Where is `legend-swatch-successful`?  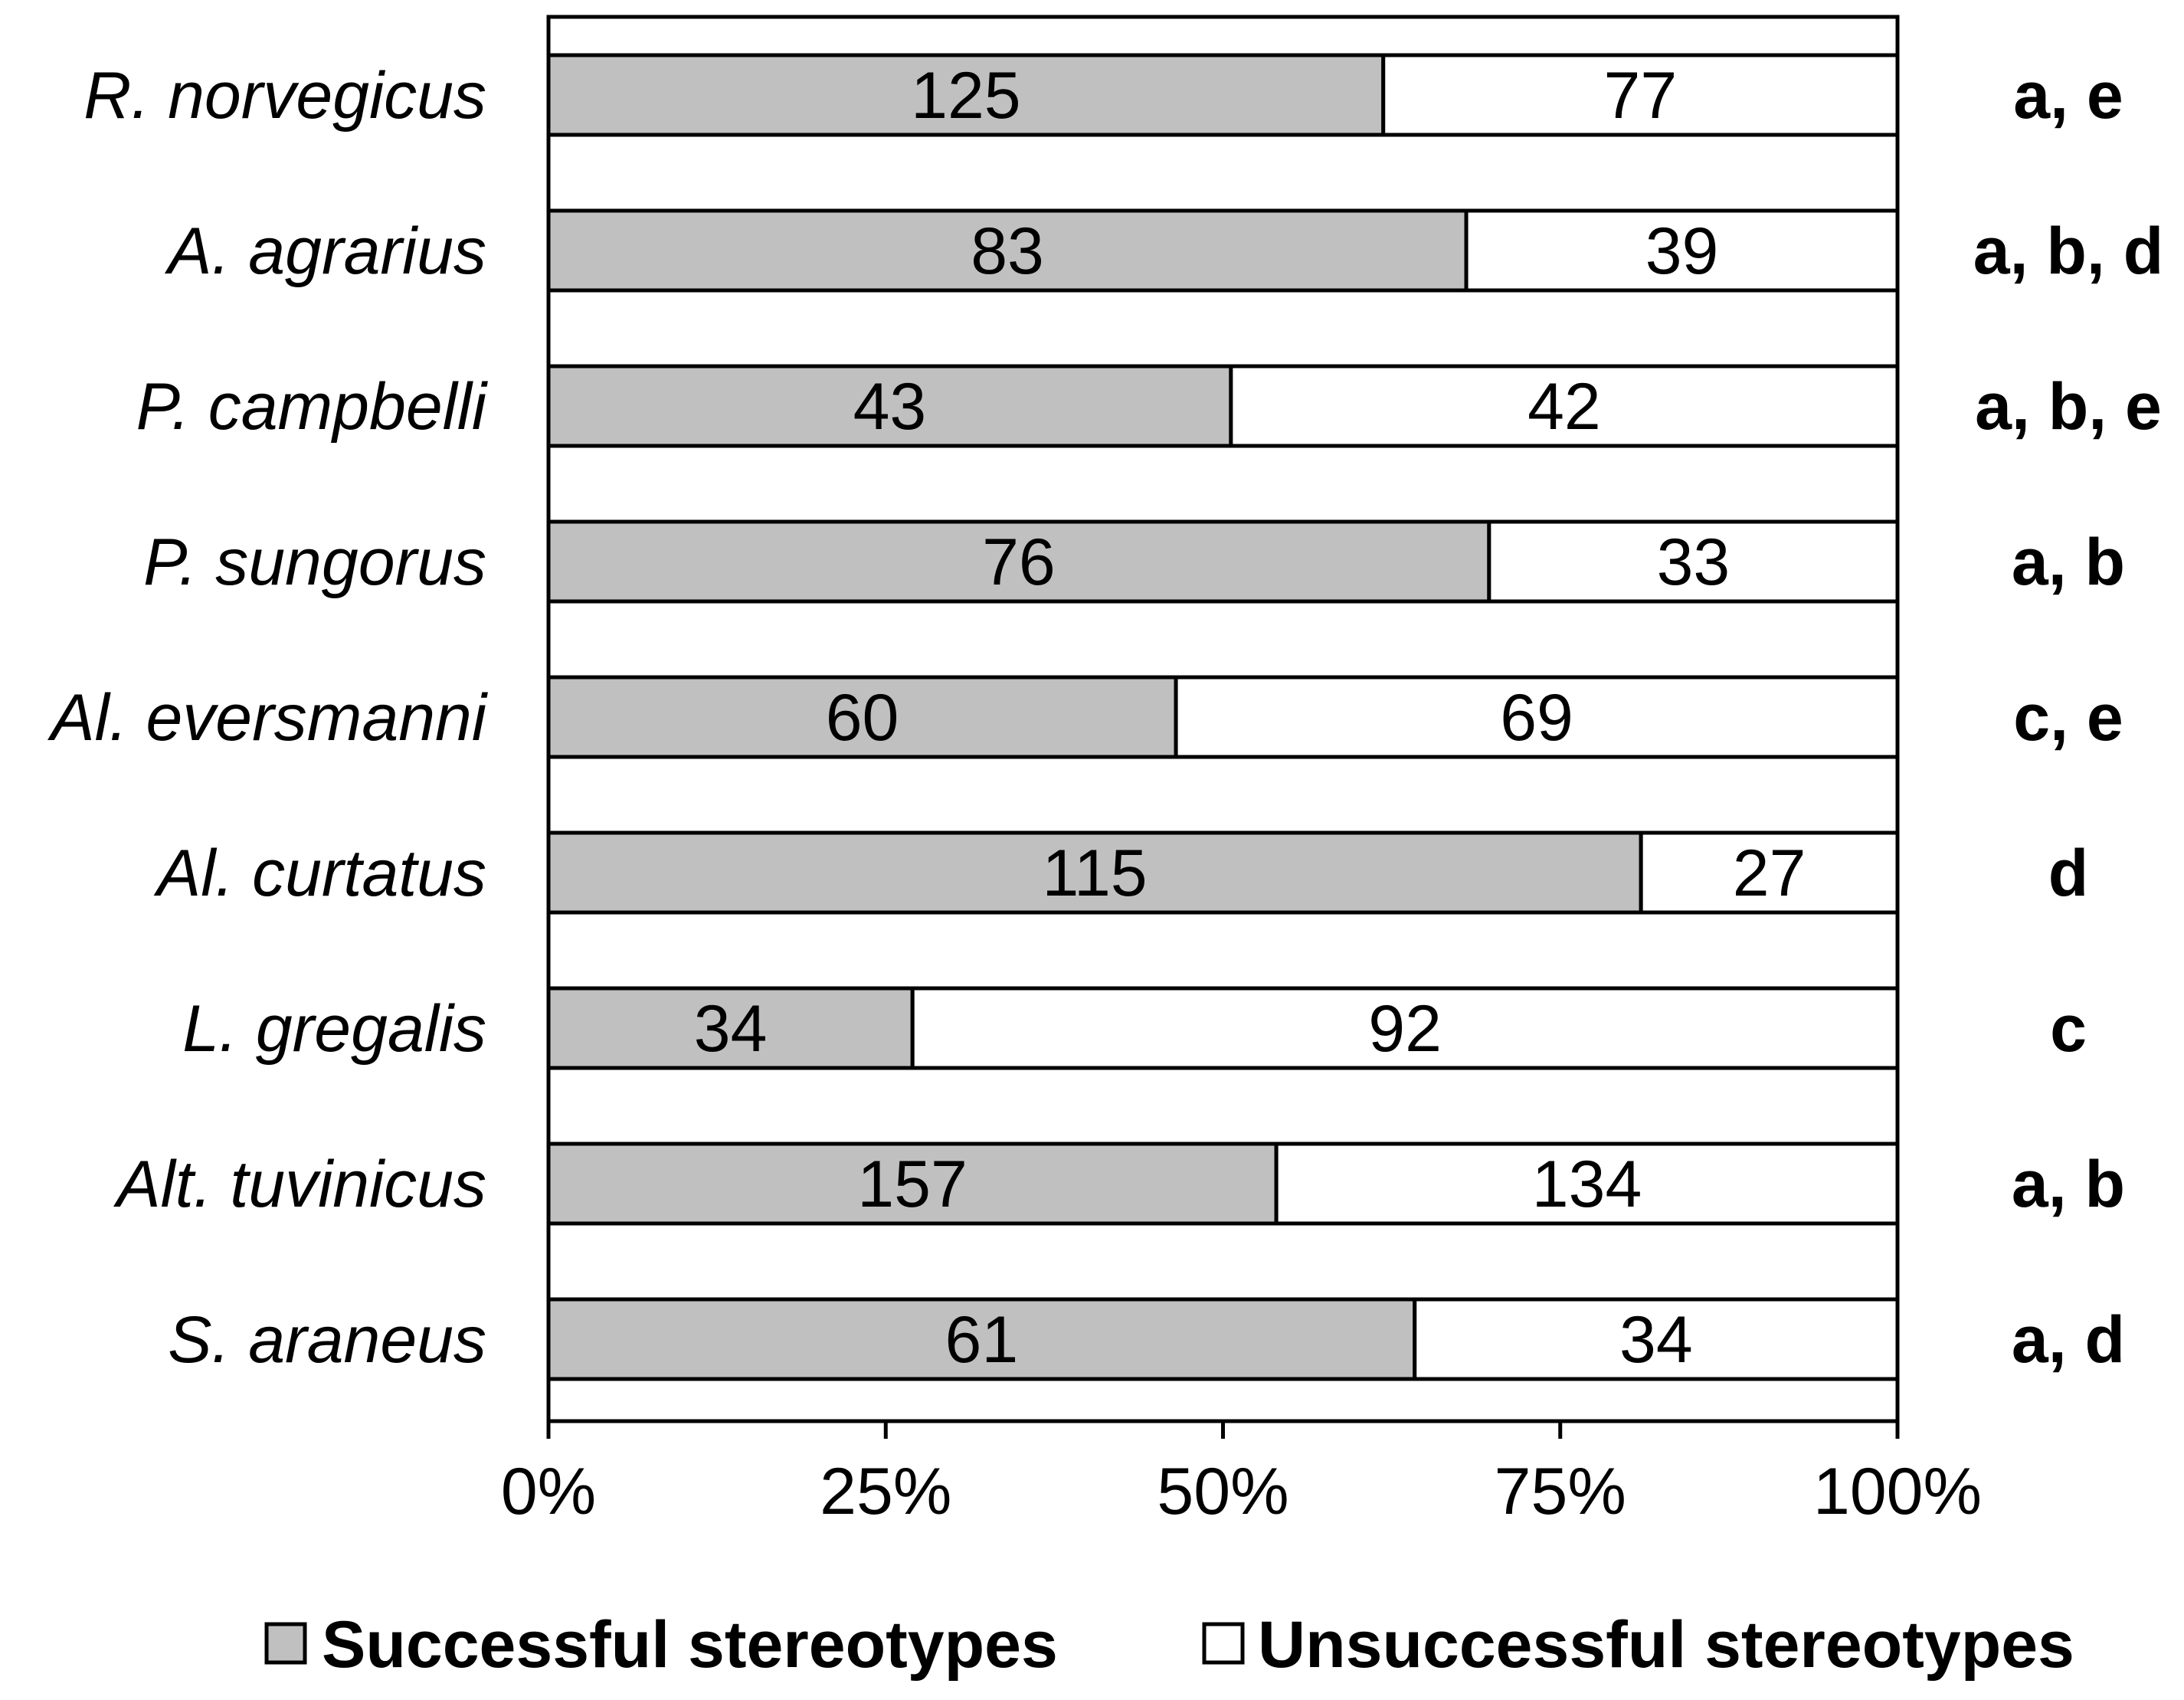
legend-swatch-successful is located at coordinates (285, 1643).